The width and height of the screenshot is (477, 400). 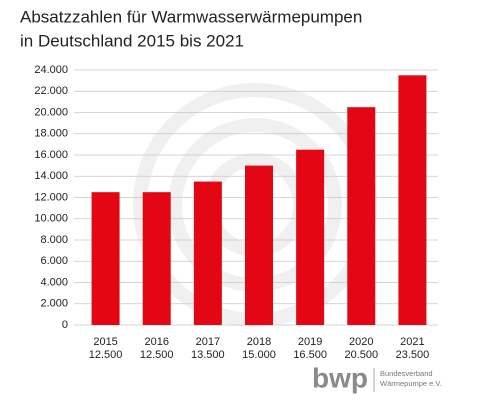 What do you see at coordinates (51, 134) in the screenshot?
I see `y-tick-label: 18.000` at bounding box center [51, 134].